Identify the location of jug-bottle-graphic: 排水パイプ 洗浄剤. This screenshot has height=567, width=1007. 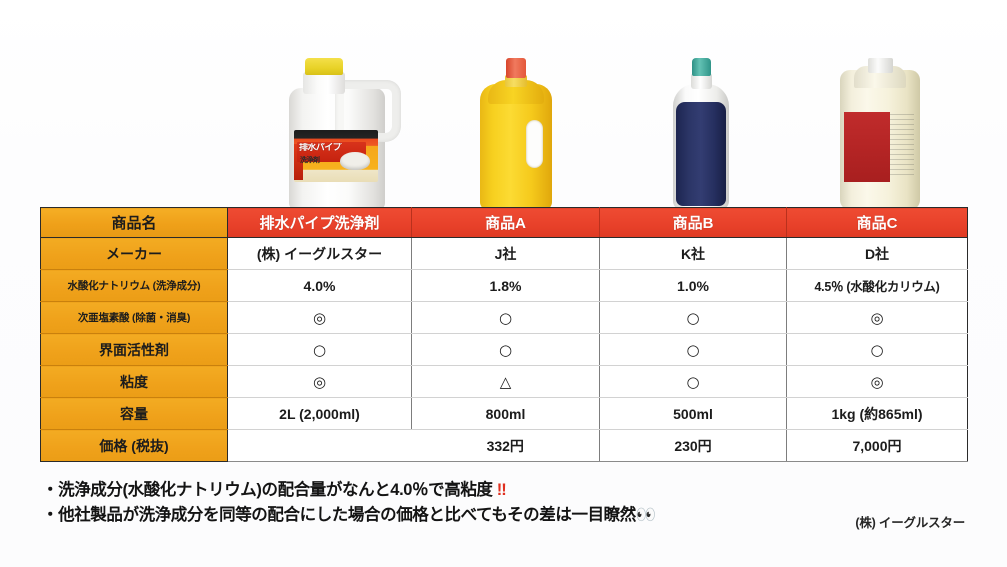
(342, 134).